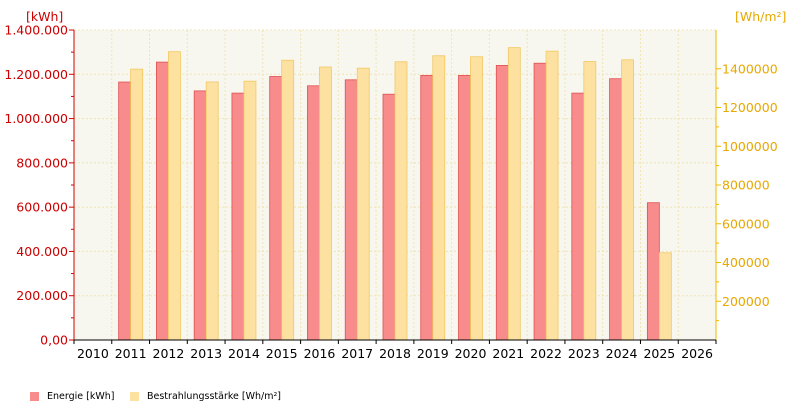 This screenshot has width=790, height=420. I want to click on left-axis-tick-label: 600.000, so click(42, 207).